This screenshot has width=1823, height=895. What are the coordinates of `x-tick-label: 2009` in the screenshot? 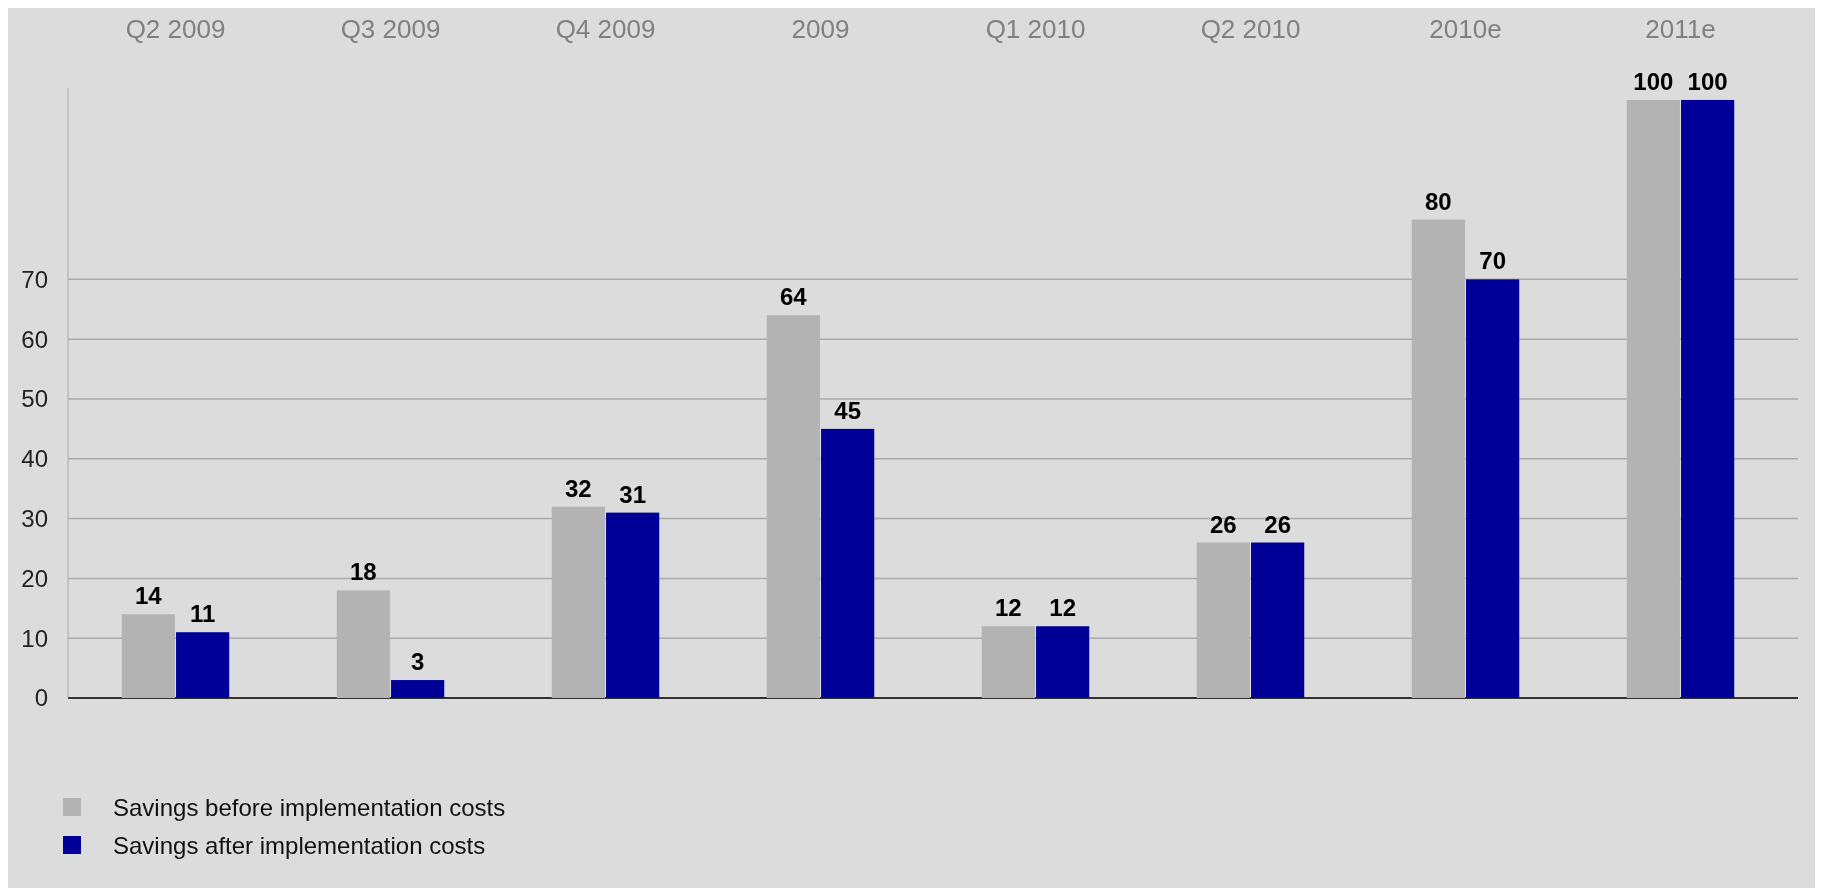 It's located at (820, 29).